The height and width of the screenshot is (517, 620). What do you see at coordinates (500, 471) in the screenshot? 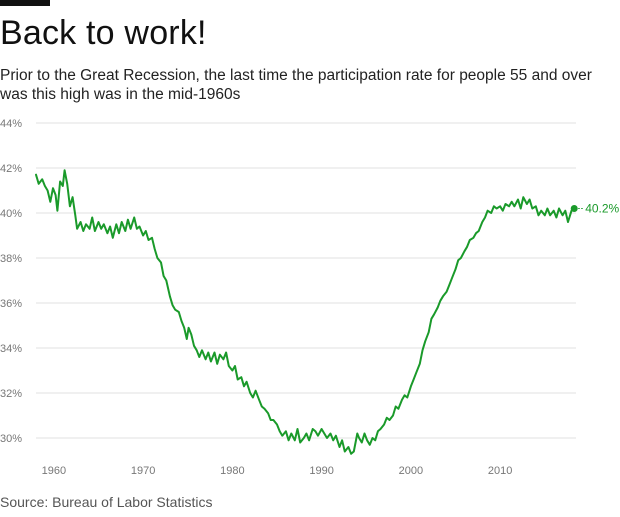
I see `x-tick-label-2010: 2010` at bounding box center [500, 471].